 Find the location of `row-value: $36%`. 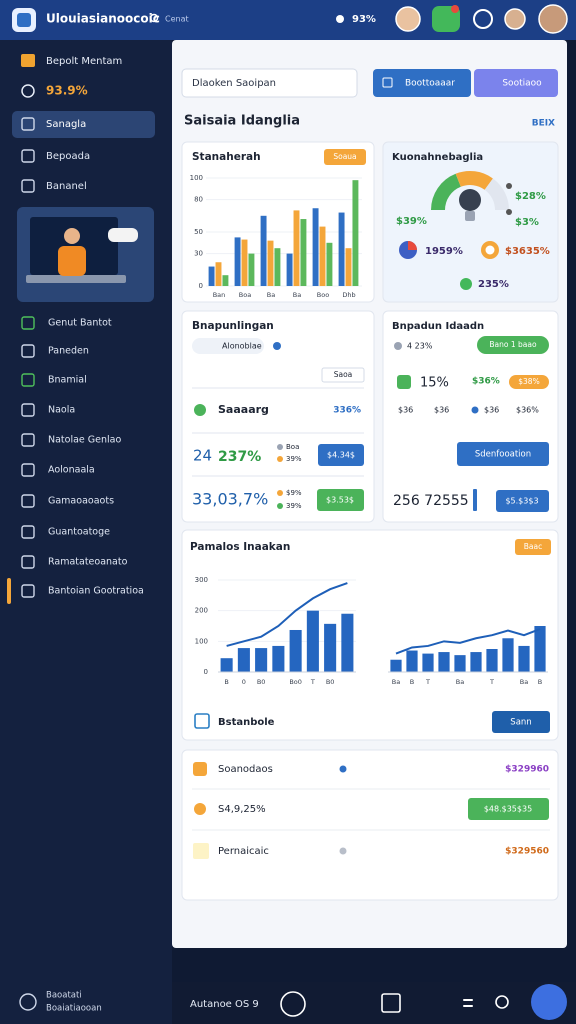

row-value: $36% is located at coordinates (527, 410).